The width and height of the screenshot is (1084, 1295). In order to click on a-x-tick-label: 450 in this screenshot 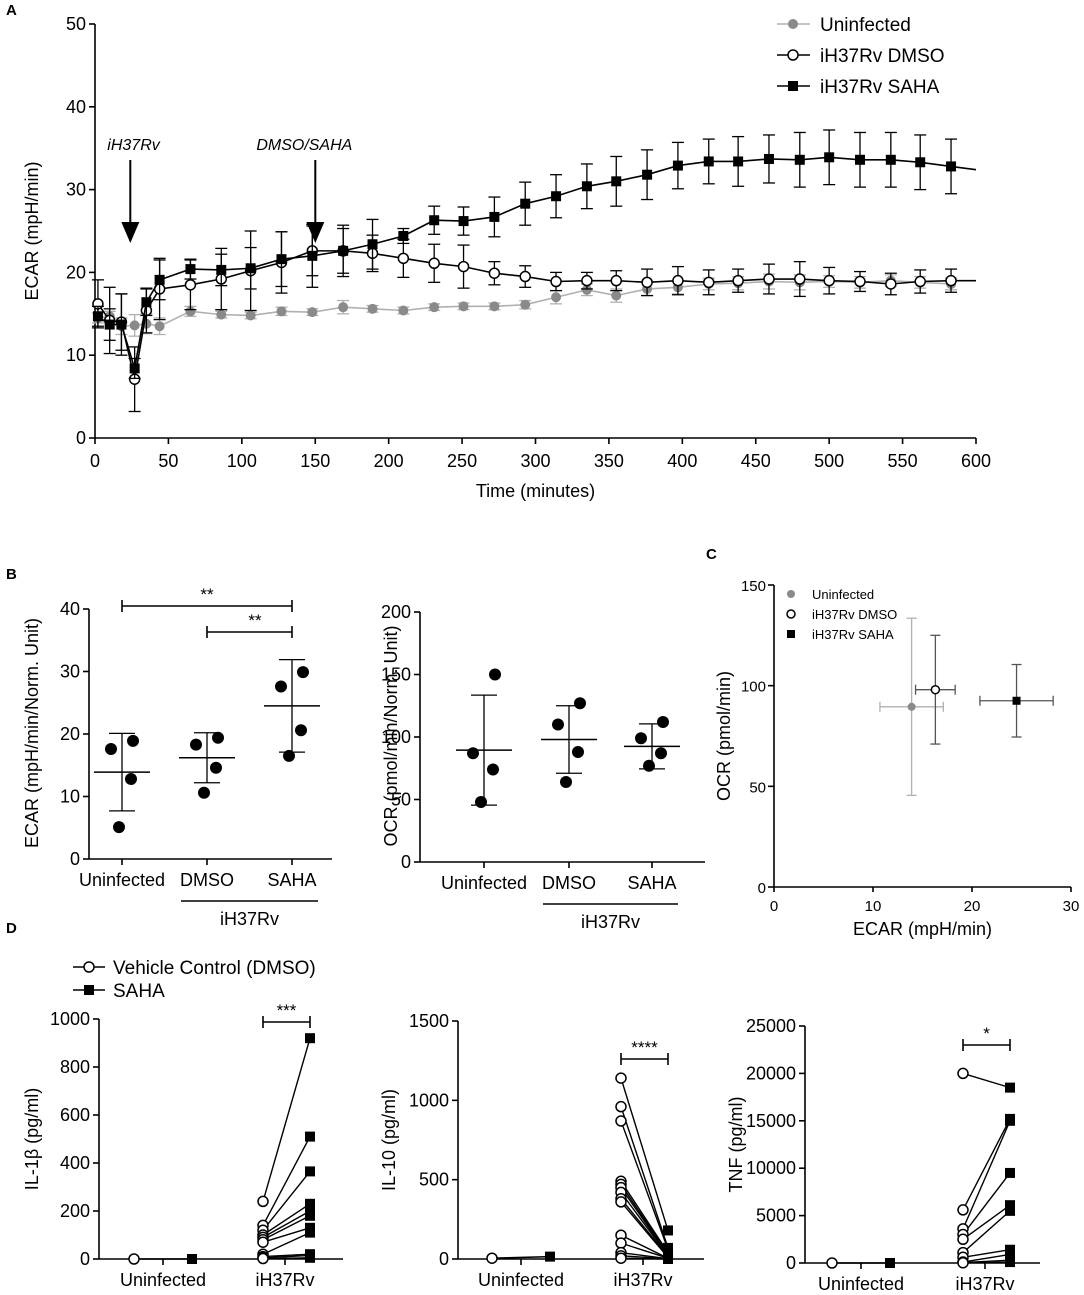, I will do `click(756, 461)`.